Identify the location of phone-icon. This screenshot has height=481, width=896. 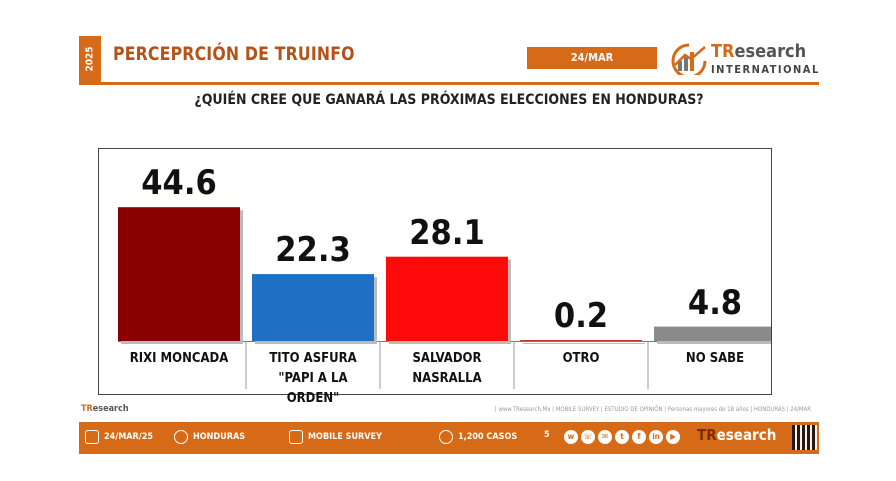
(296, 437).